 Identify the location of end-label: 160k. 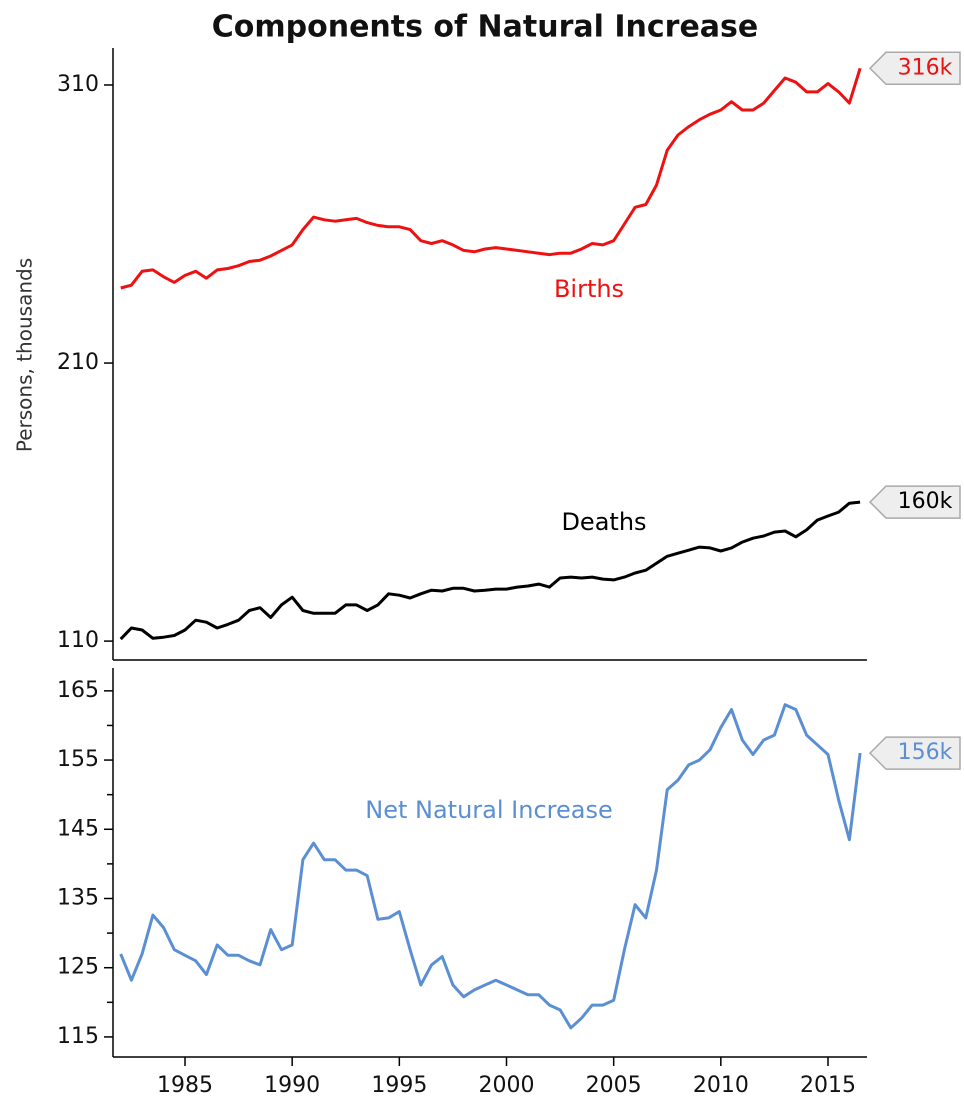
(925, 501).